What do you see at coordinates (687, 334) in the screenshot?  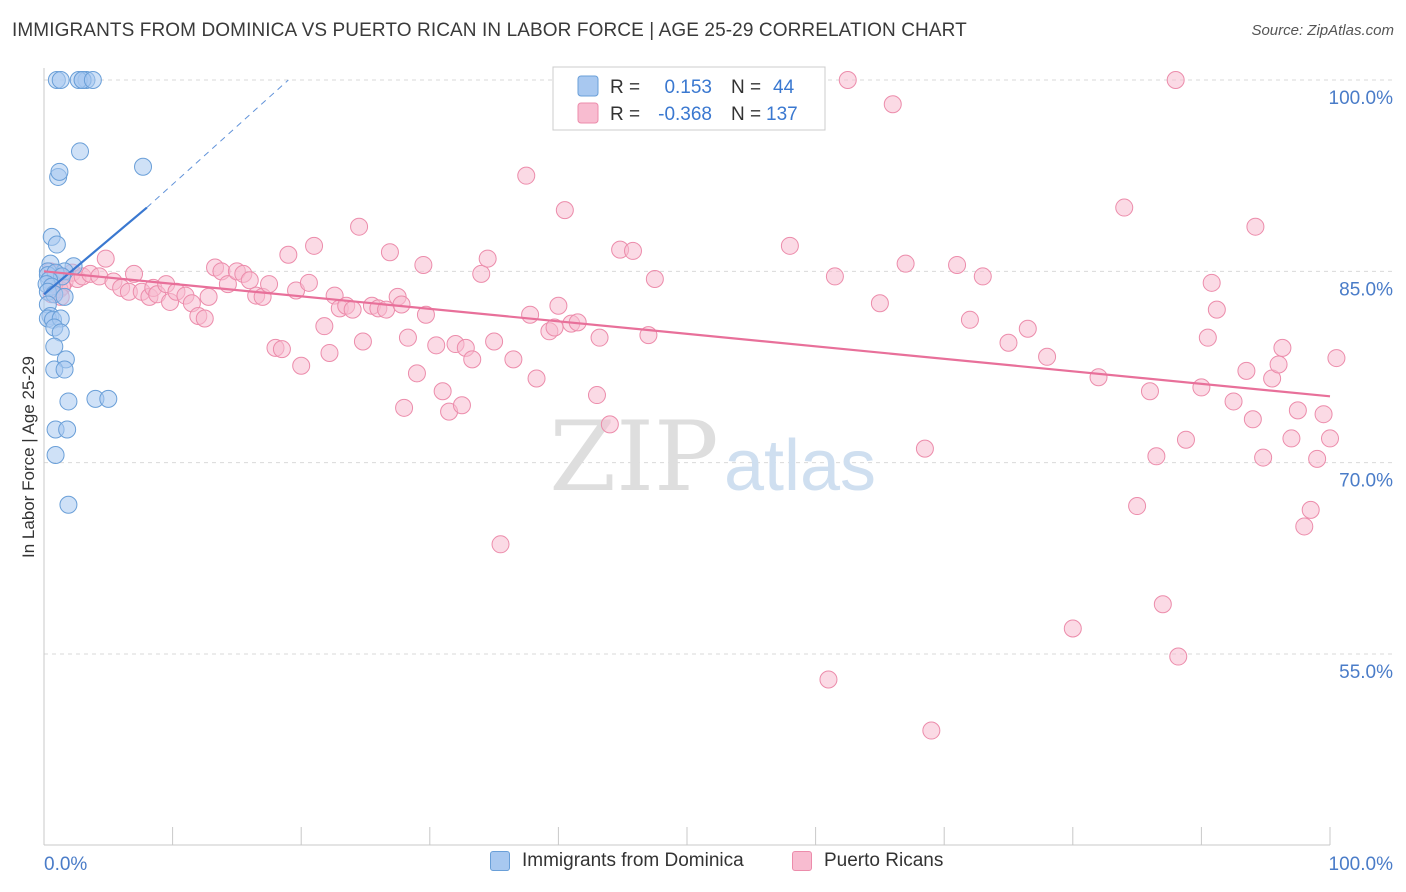 I see `trend-line-puerto-ricans` at bounding box center [687, 334].